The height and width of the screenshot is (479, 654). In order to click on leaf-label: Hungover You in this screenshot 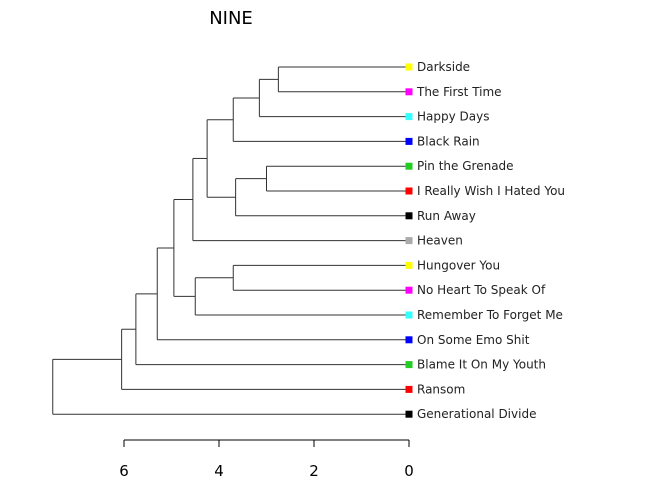, I will do `click(458, 265)`.